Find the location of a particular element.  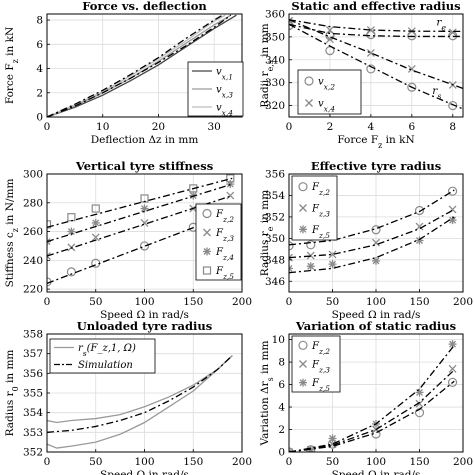

chart-title: Force vs. deflection is located at coordinates (144, 6).